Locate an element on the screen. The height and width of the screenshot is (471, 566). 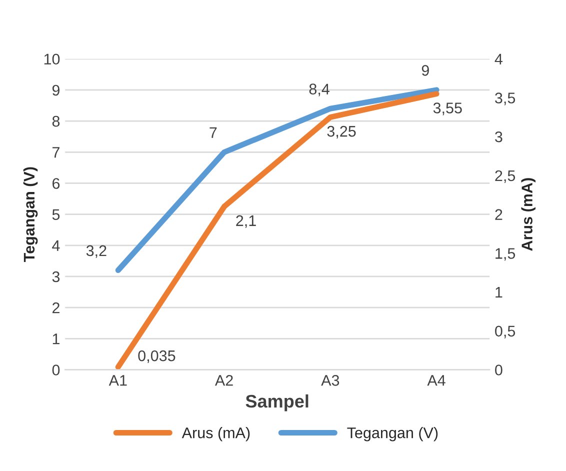
y-tick-label: 8 is located at coordinates (56, 121).